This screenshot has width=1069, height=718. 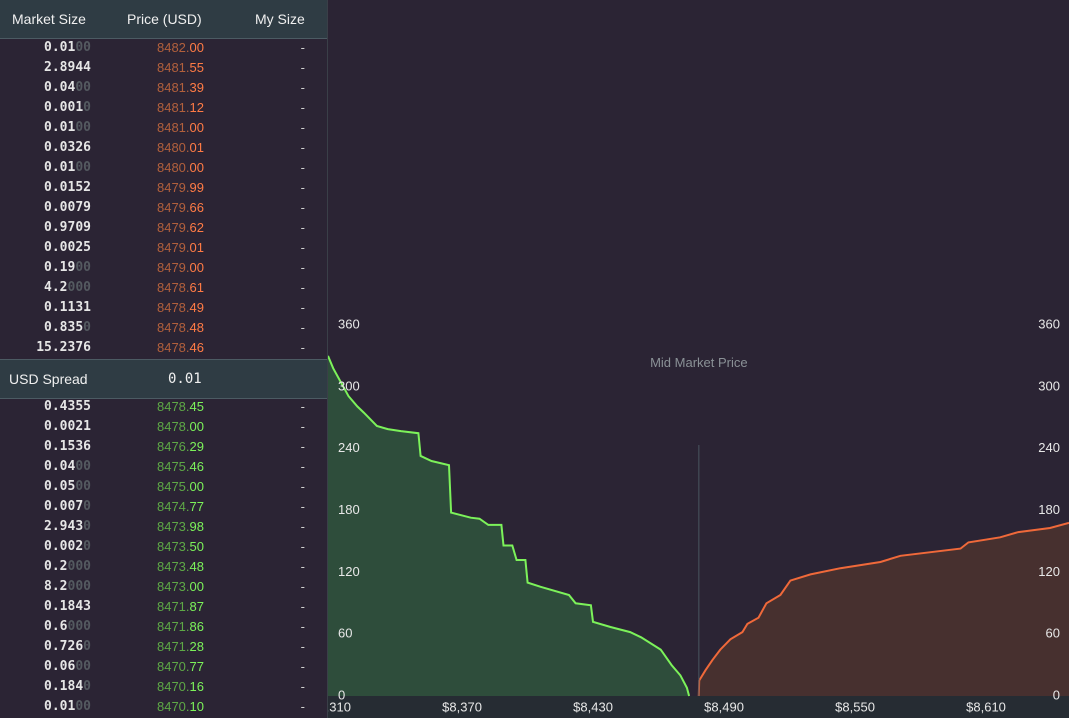 I want to click on depth-area, so click(x=883, y=609).